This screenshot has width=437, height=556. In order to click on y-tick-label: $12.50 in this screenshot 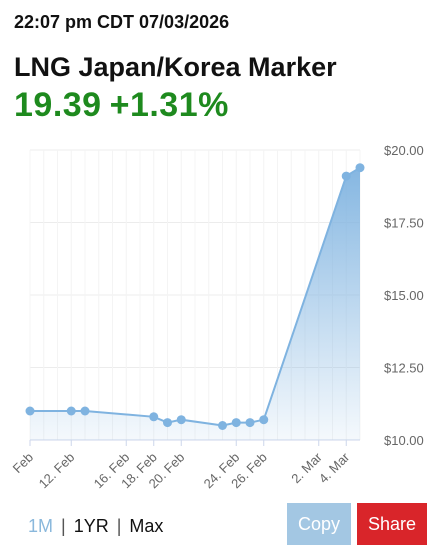, I will do `click(404, 368)`.